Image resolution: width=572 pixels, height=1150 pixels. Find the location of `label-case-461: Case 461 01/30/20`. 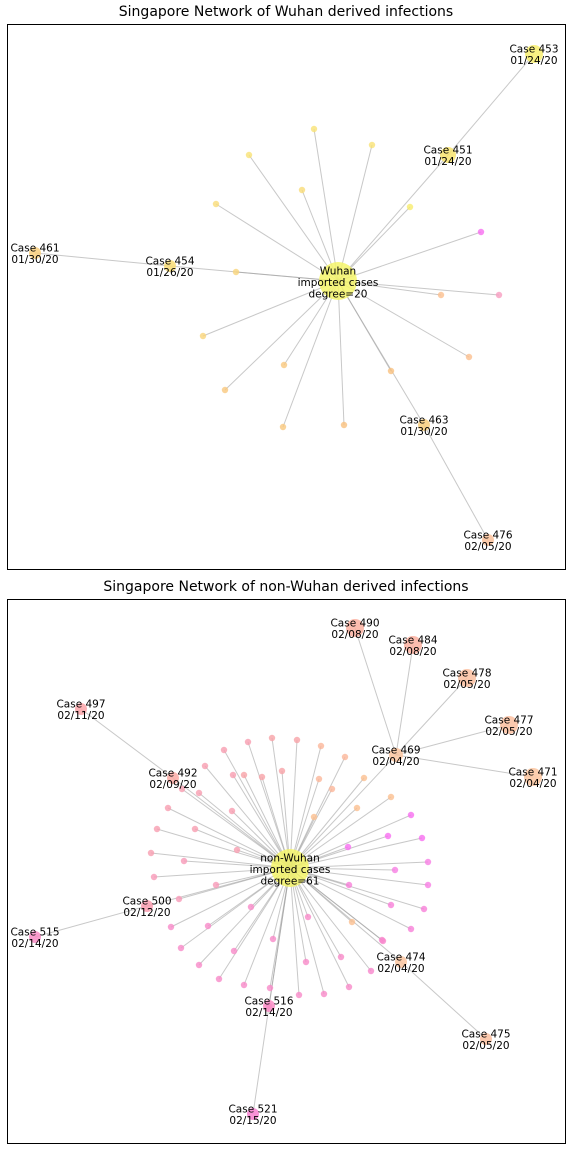

label-case-461: Case 461 01/30/20 is located at coordinates (34, 254).